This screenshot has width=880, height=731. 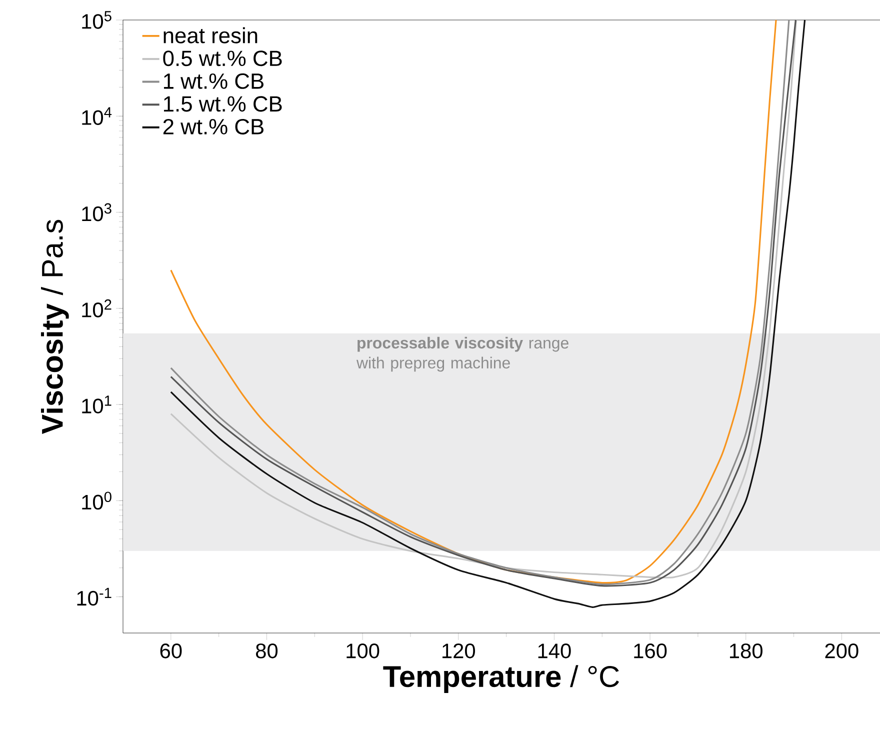 What do you see at coordinates (554, 651) in the screenshot?
I see `x-tick-label: 140` at bounding box center [554, 651].